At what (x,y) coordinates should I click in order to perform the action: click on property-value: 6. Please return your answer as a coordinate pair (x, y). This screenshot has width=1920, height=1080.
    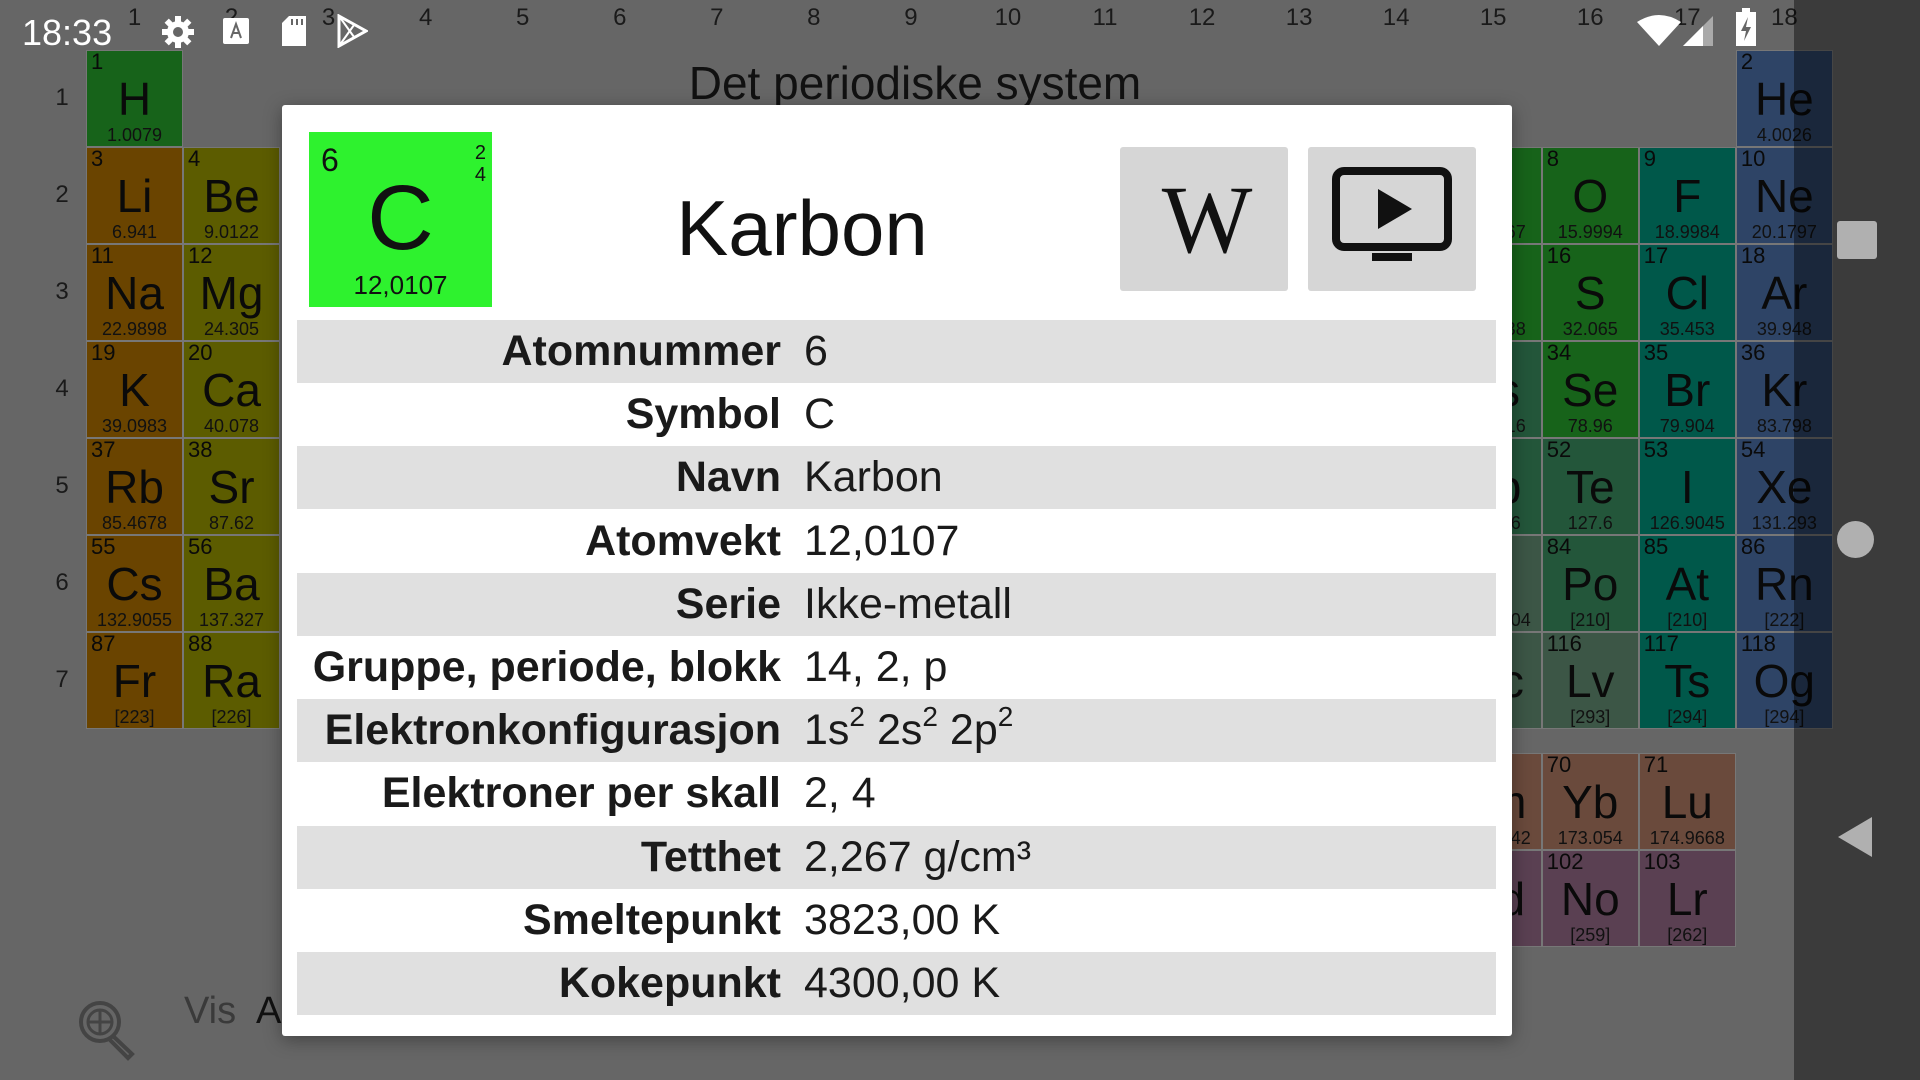
    Looking at the image, I should click on (816, 351).